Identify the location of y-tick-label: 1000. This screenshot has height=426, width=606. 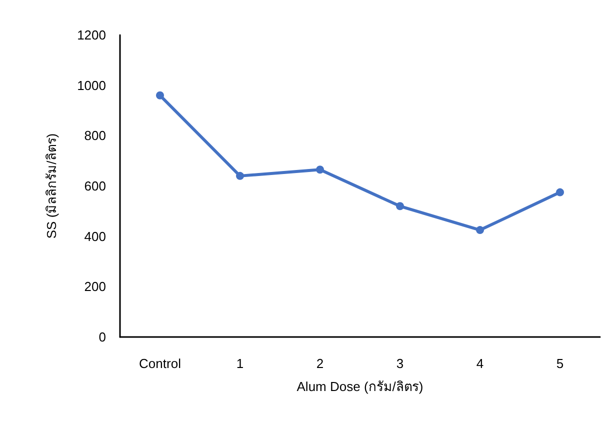
(91, 85).